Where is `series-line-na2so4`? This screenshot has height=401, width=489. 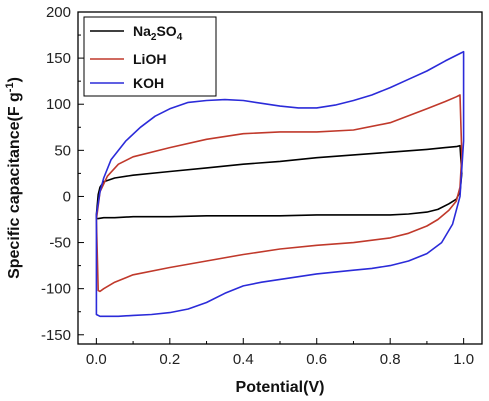 series-line-na2so4 is located at coordinates (279, 182).